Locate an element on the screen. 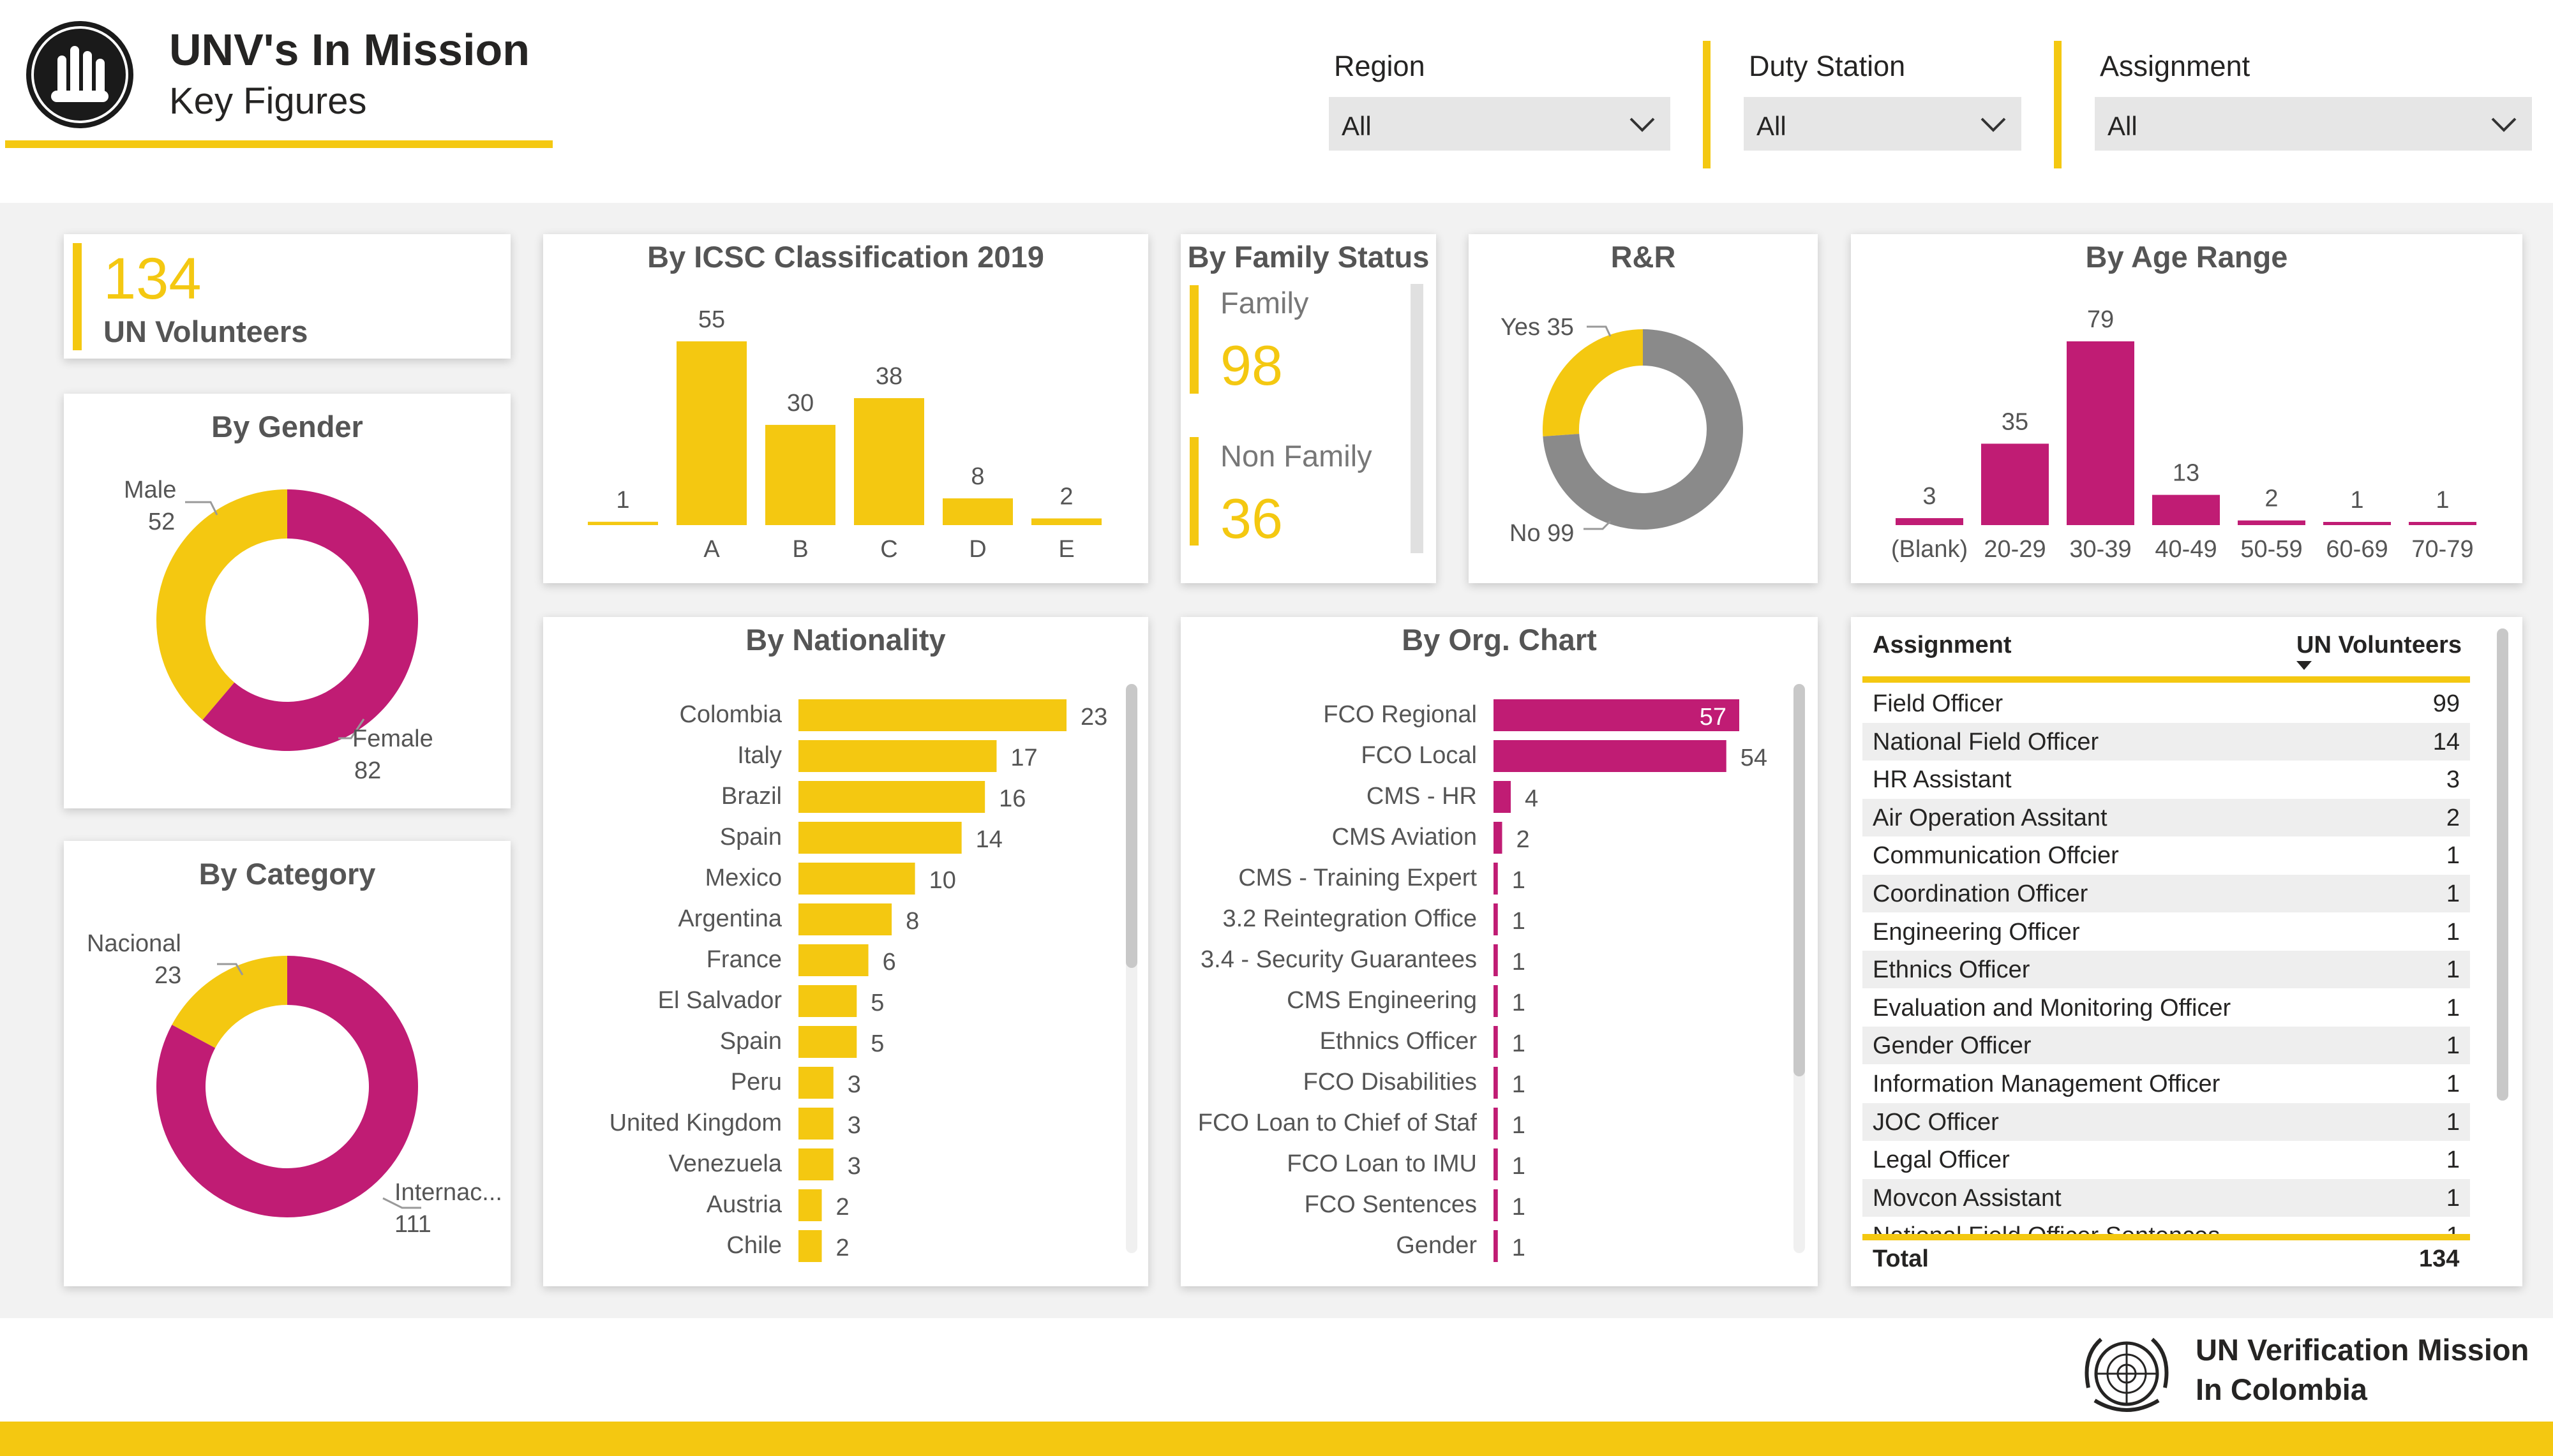  bars-icsc-value-label-0: 1 is located at coordinates (622, 500).